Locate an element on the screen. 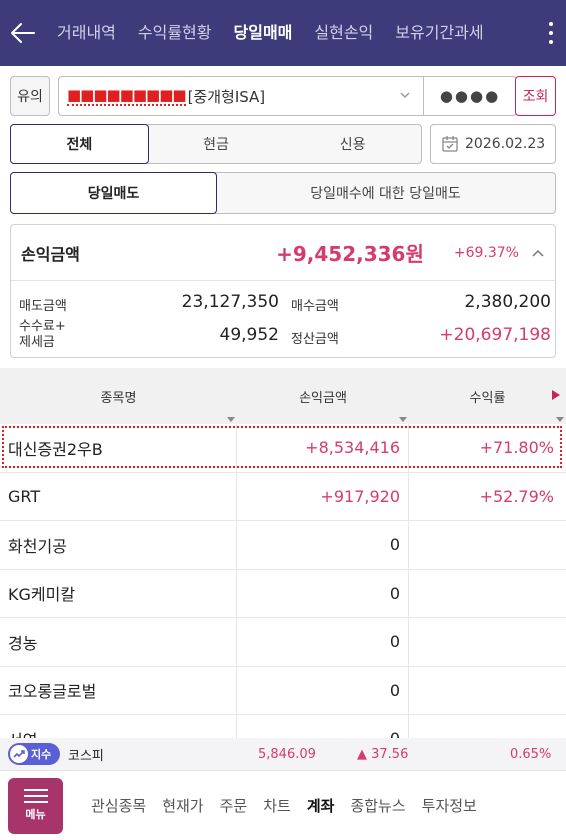  table-header: 종목명 손익금액 수익률 is located at coordinates (283, 396).